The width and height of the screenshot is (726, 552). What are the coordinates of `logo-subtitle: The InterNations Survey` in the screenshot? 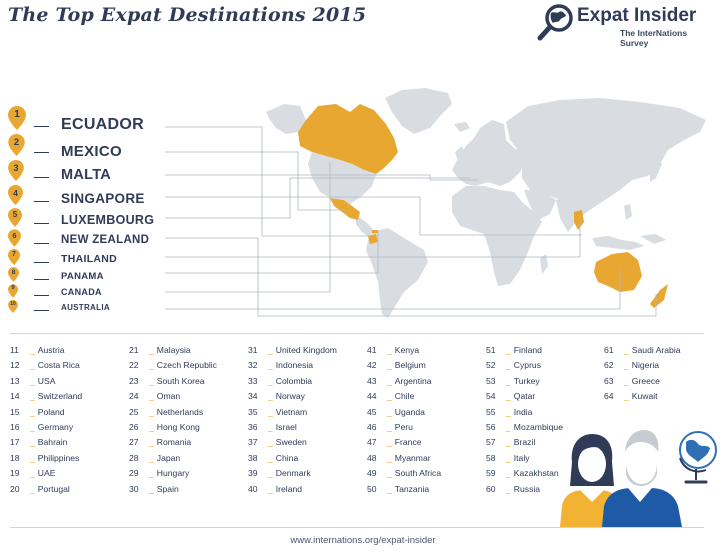 It's located at (654, 38).